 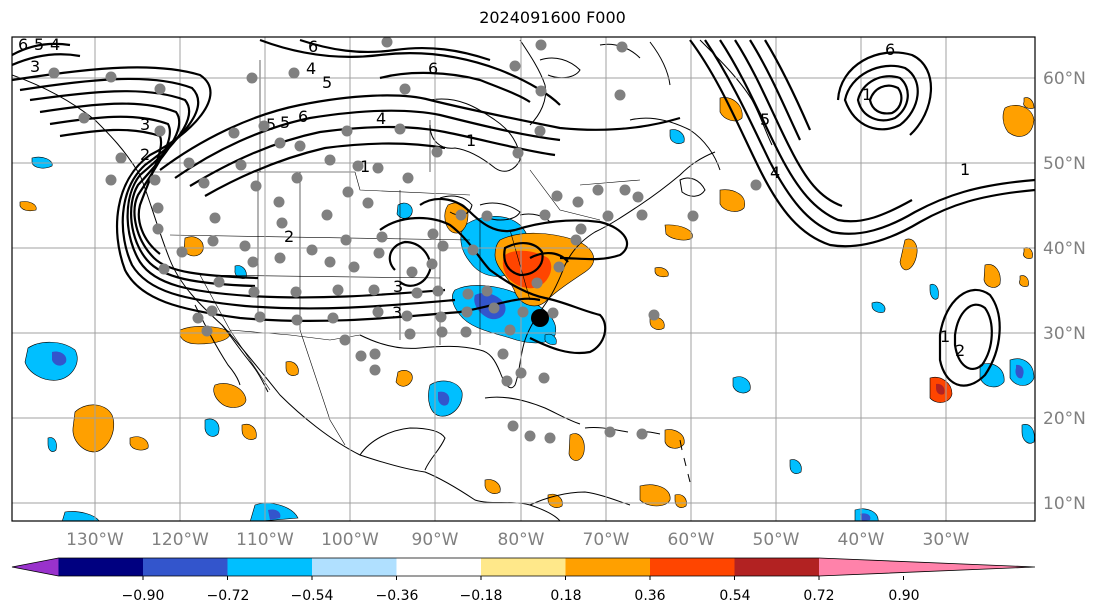 I want to click on lat-tick-label: 10°N, so click(x=1064, y=504).